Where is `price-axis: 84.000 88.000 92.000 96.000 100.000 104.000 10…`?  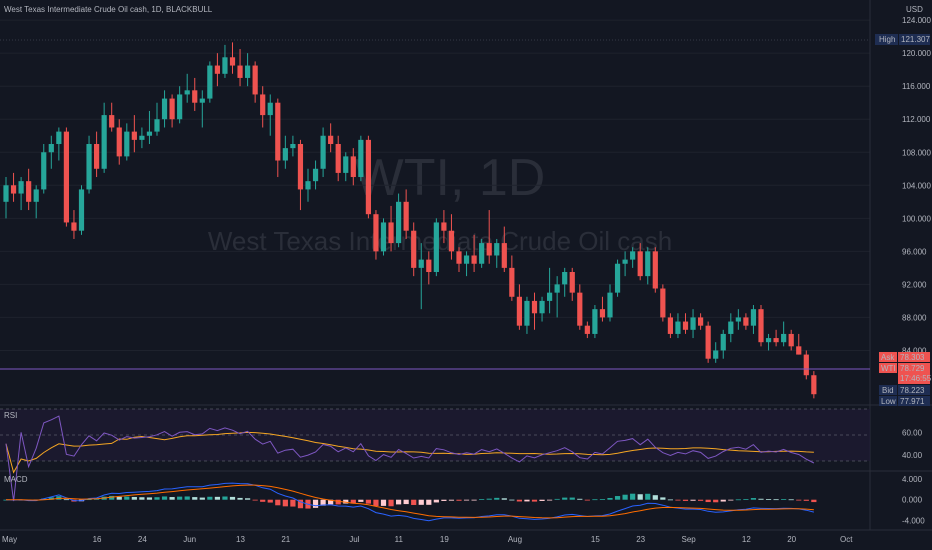 price-axis: 84.000 88.000 92.000 96.000 100.000 104.000 10… is located at coordinates (916, 185).